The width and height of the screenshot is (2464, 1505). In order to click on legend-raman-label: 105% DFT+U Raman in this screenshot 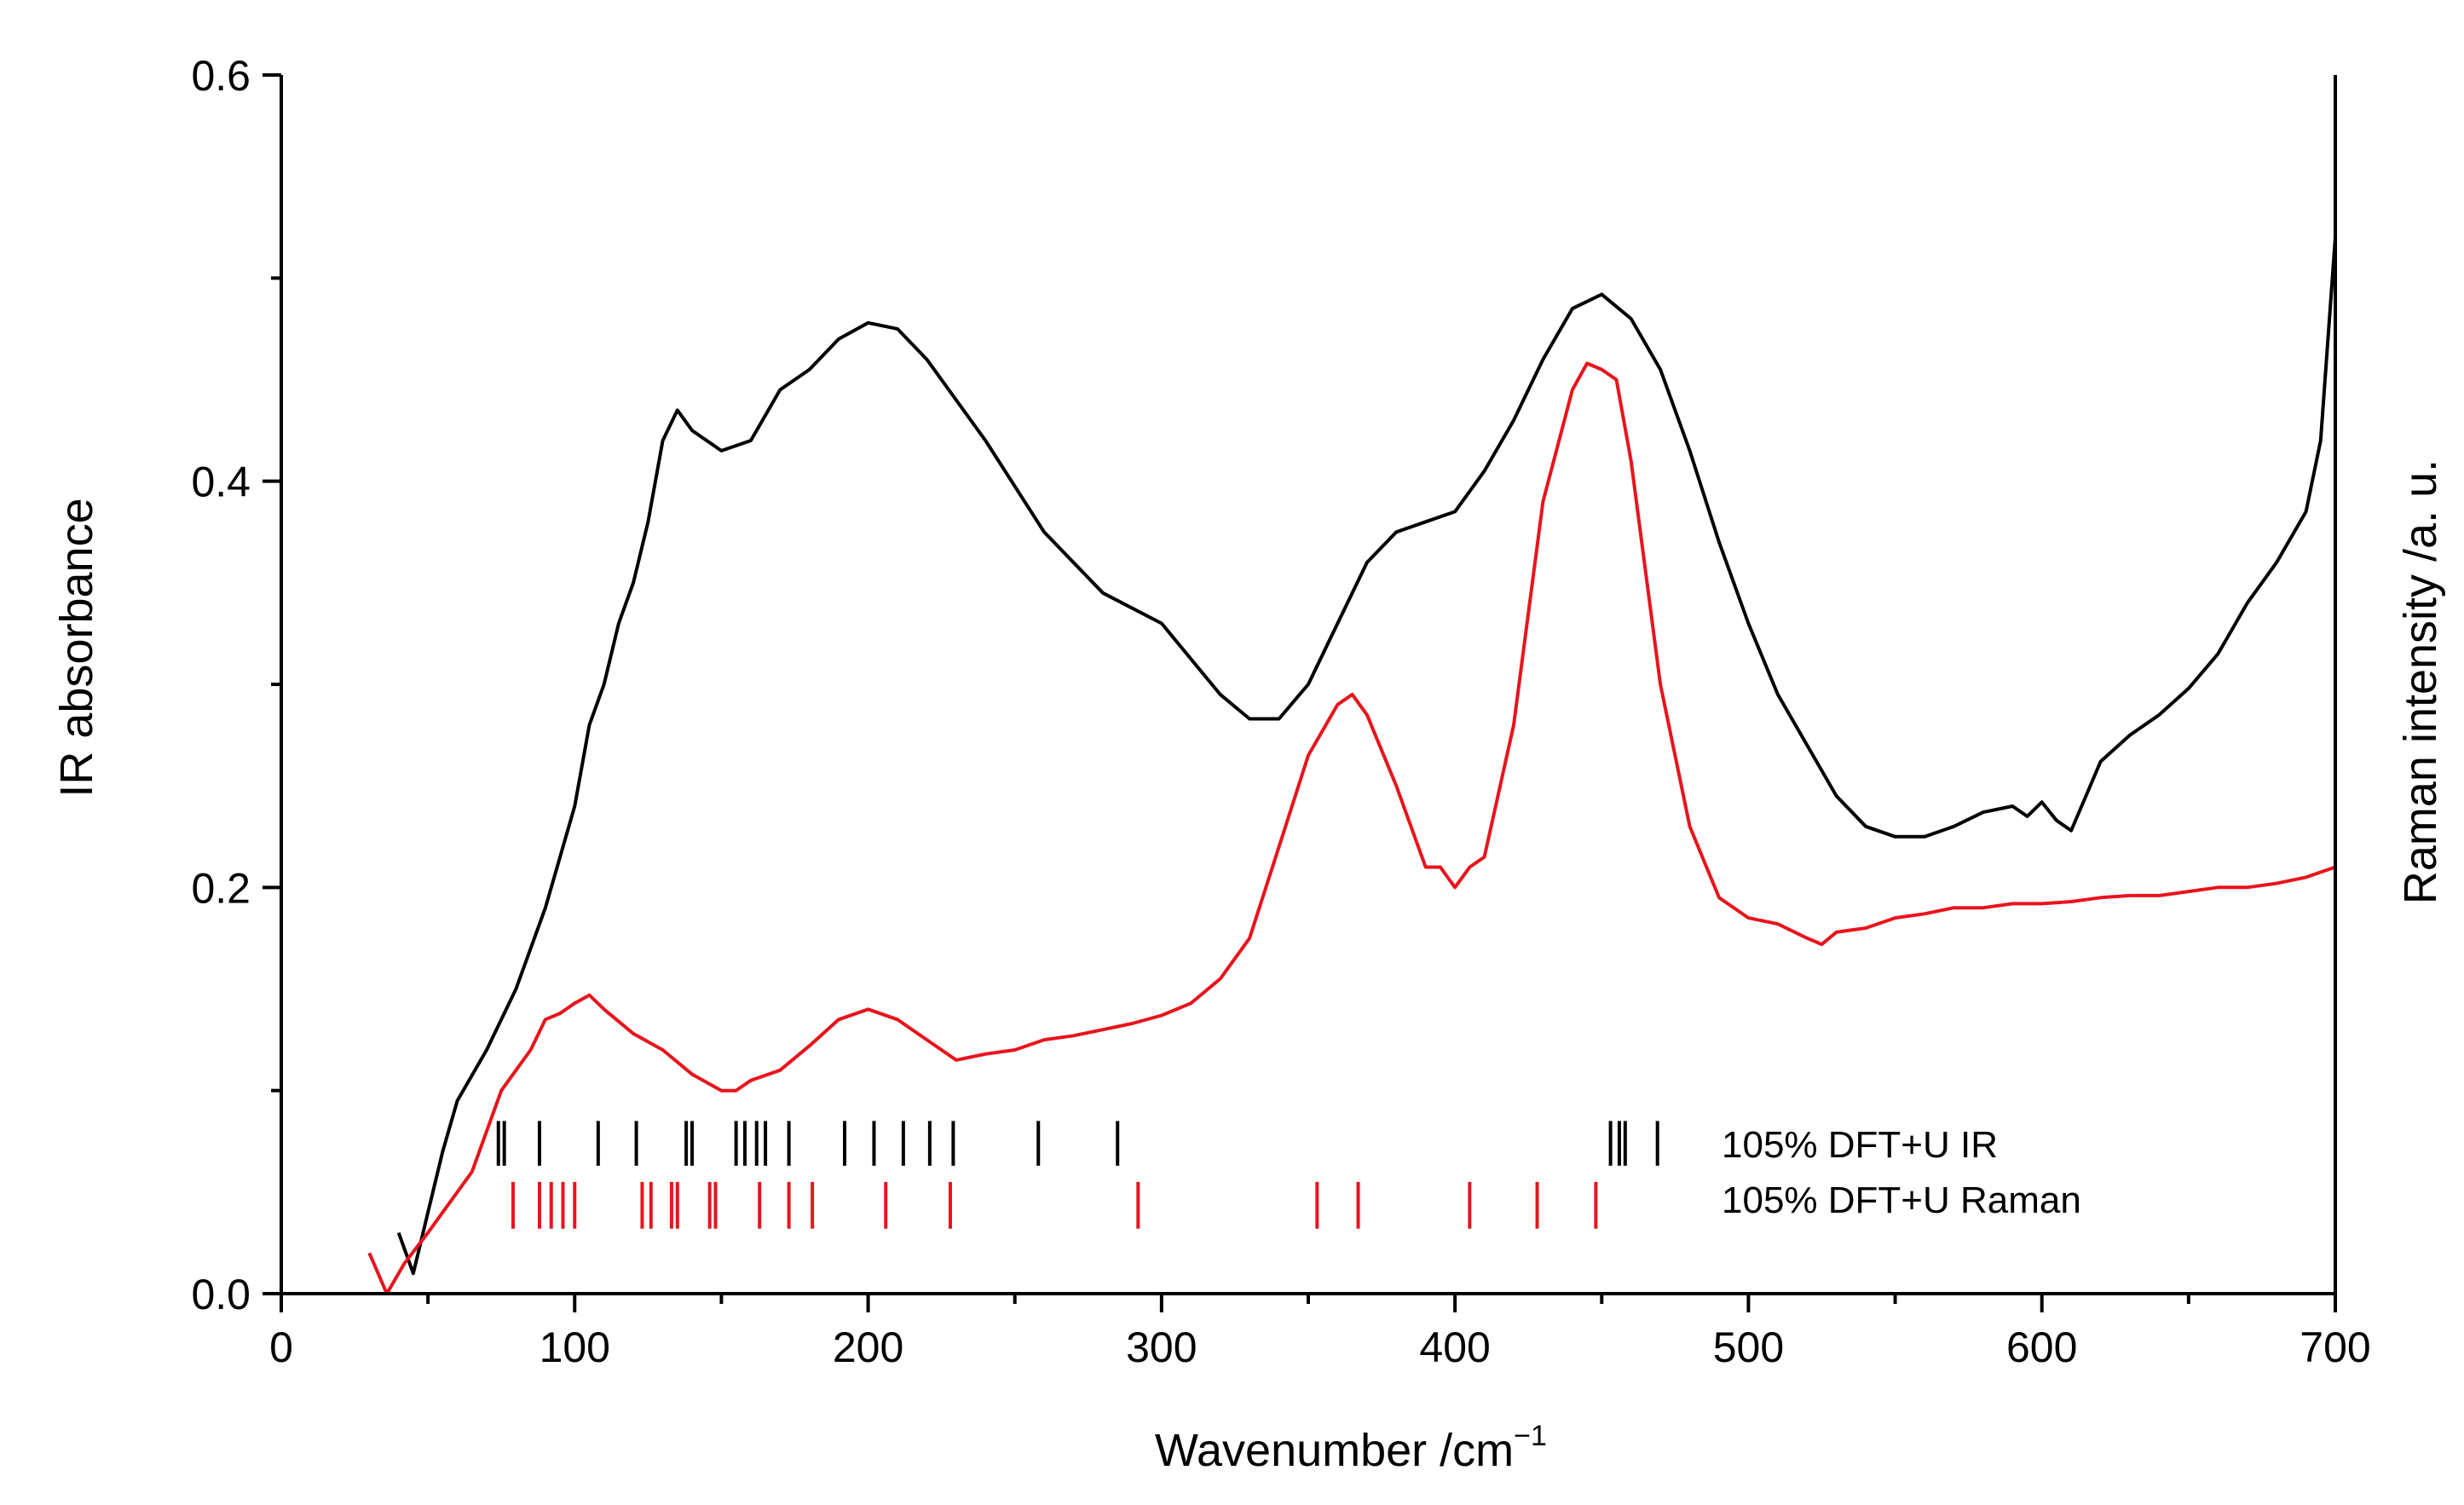, I will do `click(1902, 1200)`.